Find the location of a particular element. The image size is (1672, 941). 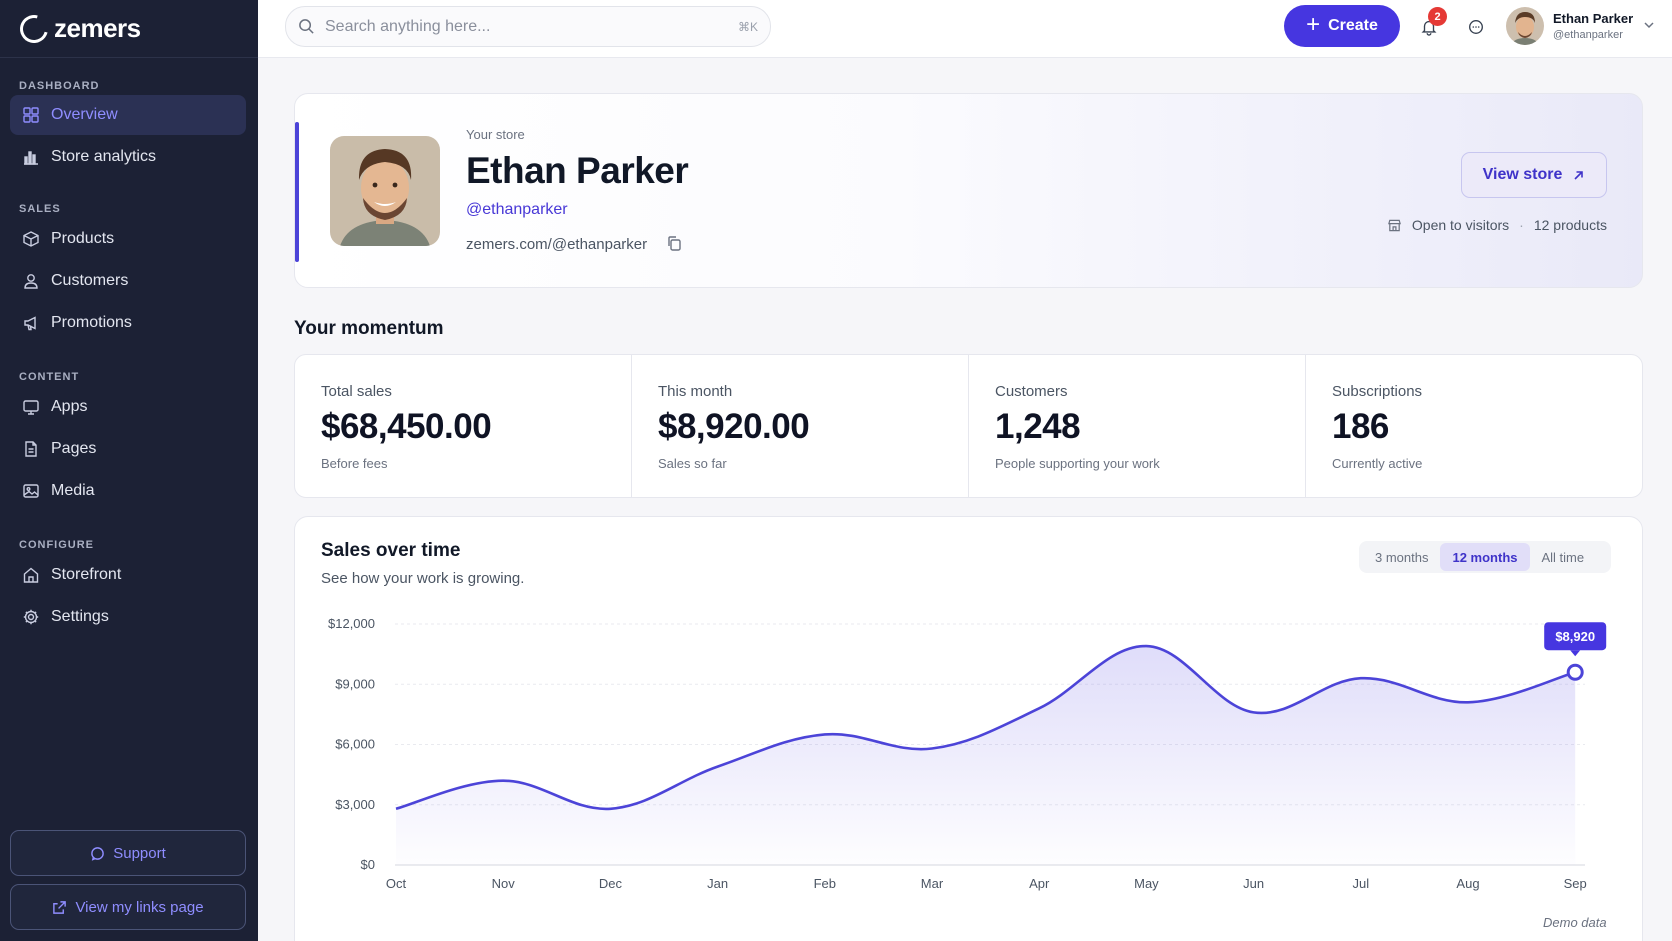

sidebar-item-store-analytics: Store analytics is located at coordinates (128, 157).